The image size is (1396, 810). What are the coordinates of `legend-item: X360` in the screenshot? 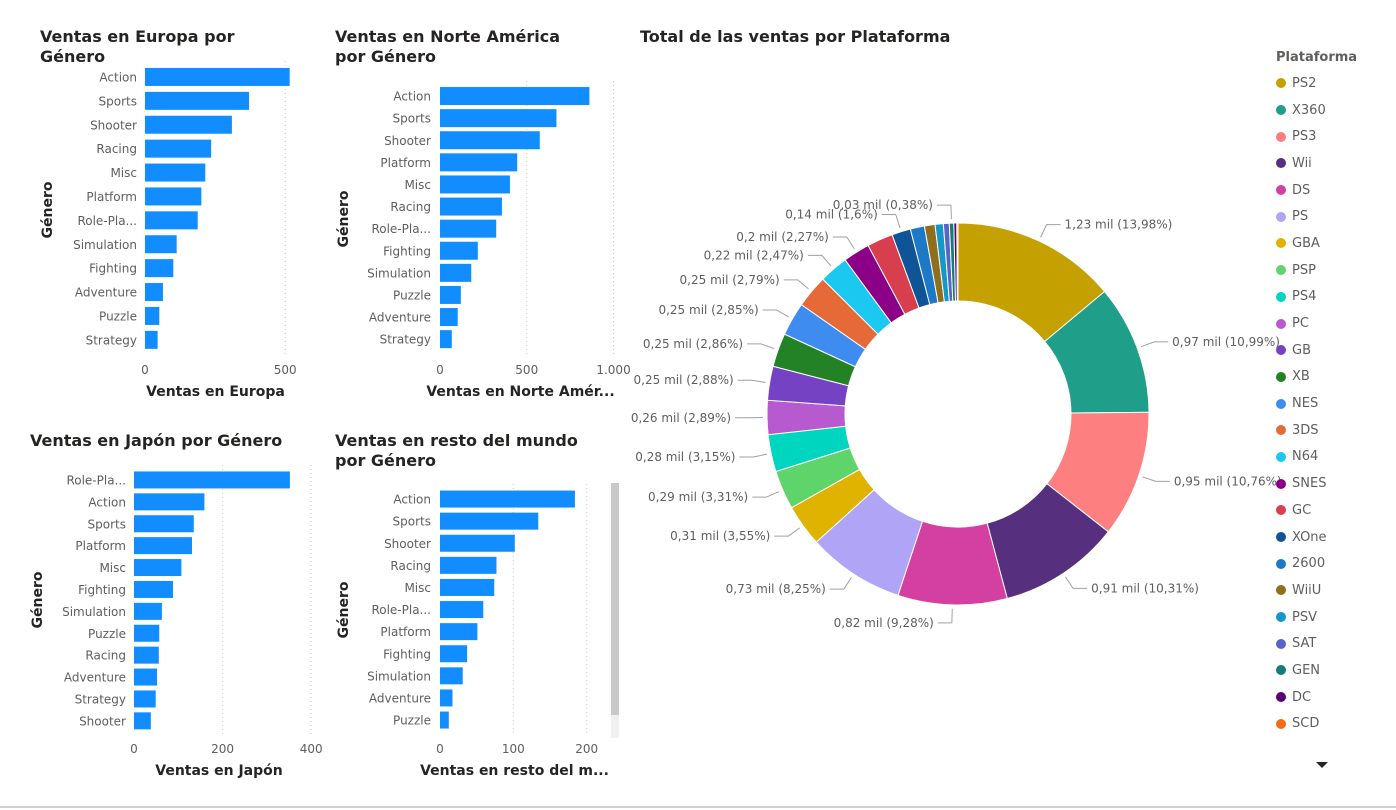 It's located at (1331, 110).